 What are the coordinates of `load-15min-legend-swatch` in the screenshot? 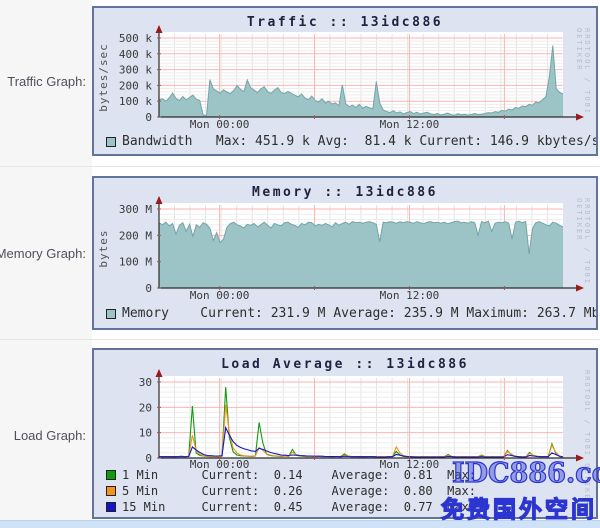 It's located at (111, 507).